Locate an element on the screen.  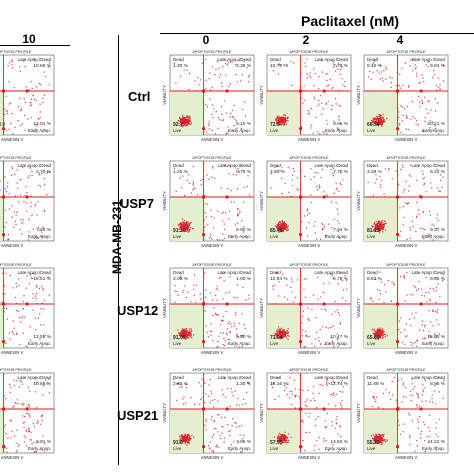
dead-value: 11.48 % is located at coordinates (376, 384).